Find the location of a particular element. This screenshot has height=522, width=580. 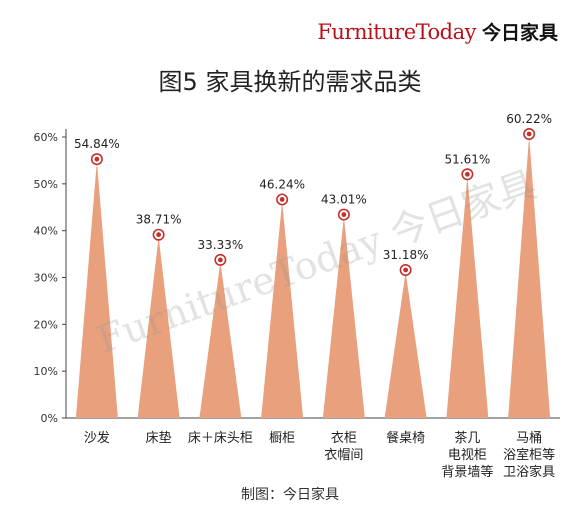

data-label: 54.84% is located at coordinates (97, 144).